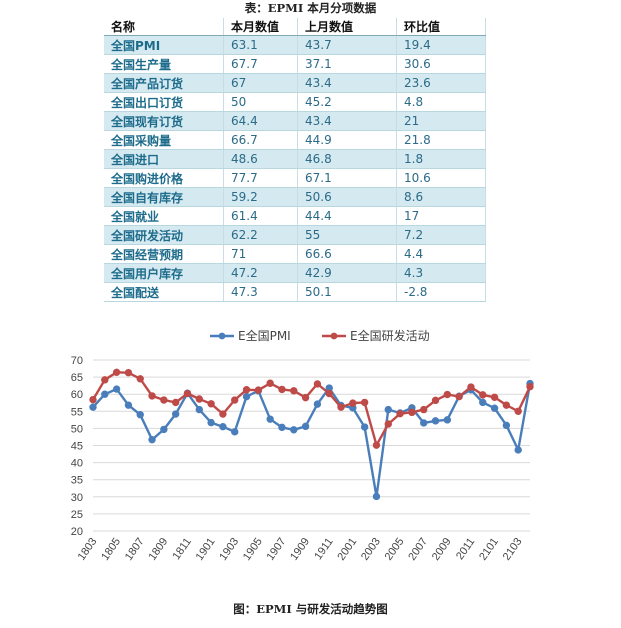  I want to click on table-row: 全国出口订货 50 45.2 4.8, so click(295, 102).